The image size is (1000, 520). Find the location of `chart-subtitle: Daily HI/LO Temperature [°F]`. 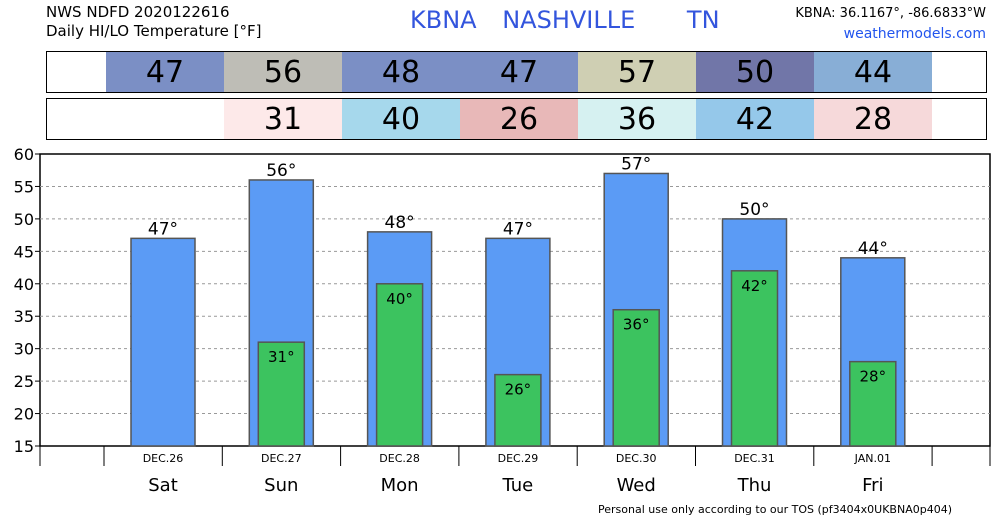

chart-subtitle: Daily HI/LO Temperature [°F] is located at coordinates (154, 31).